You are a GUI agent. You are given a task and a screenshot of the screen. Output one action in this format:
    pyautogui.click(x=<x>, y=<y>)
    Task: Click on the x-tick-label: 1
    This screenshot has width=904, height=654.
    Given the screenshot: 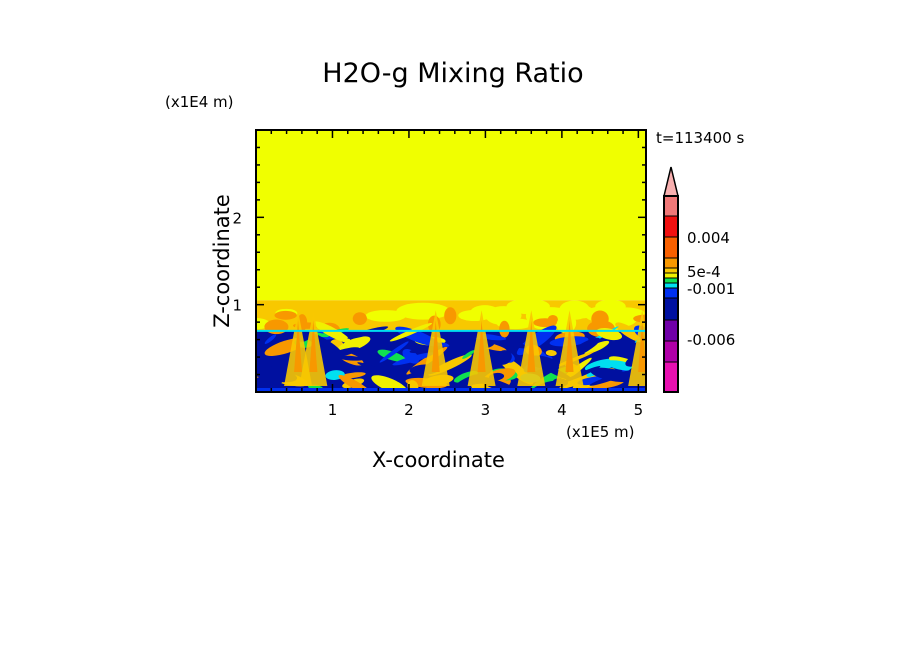 What is the action you would take?
    pyautogui.click(x=333, y=410)
    